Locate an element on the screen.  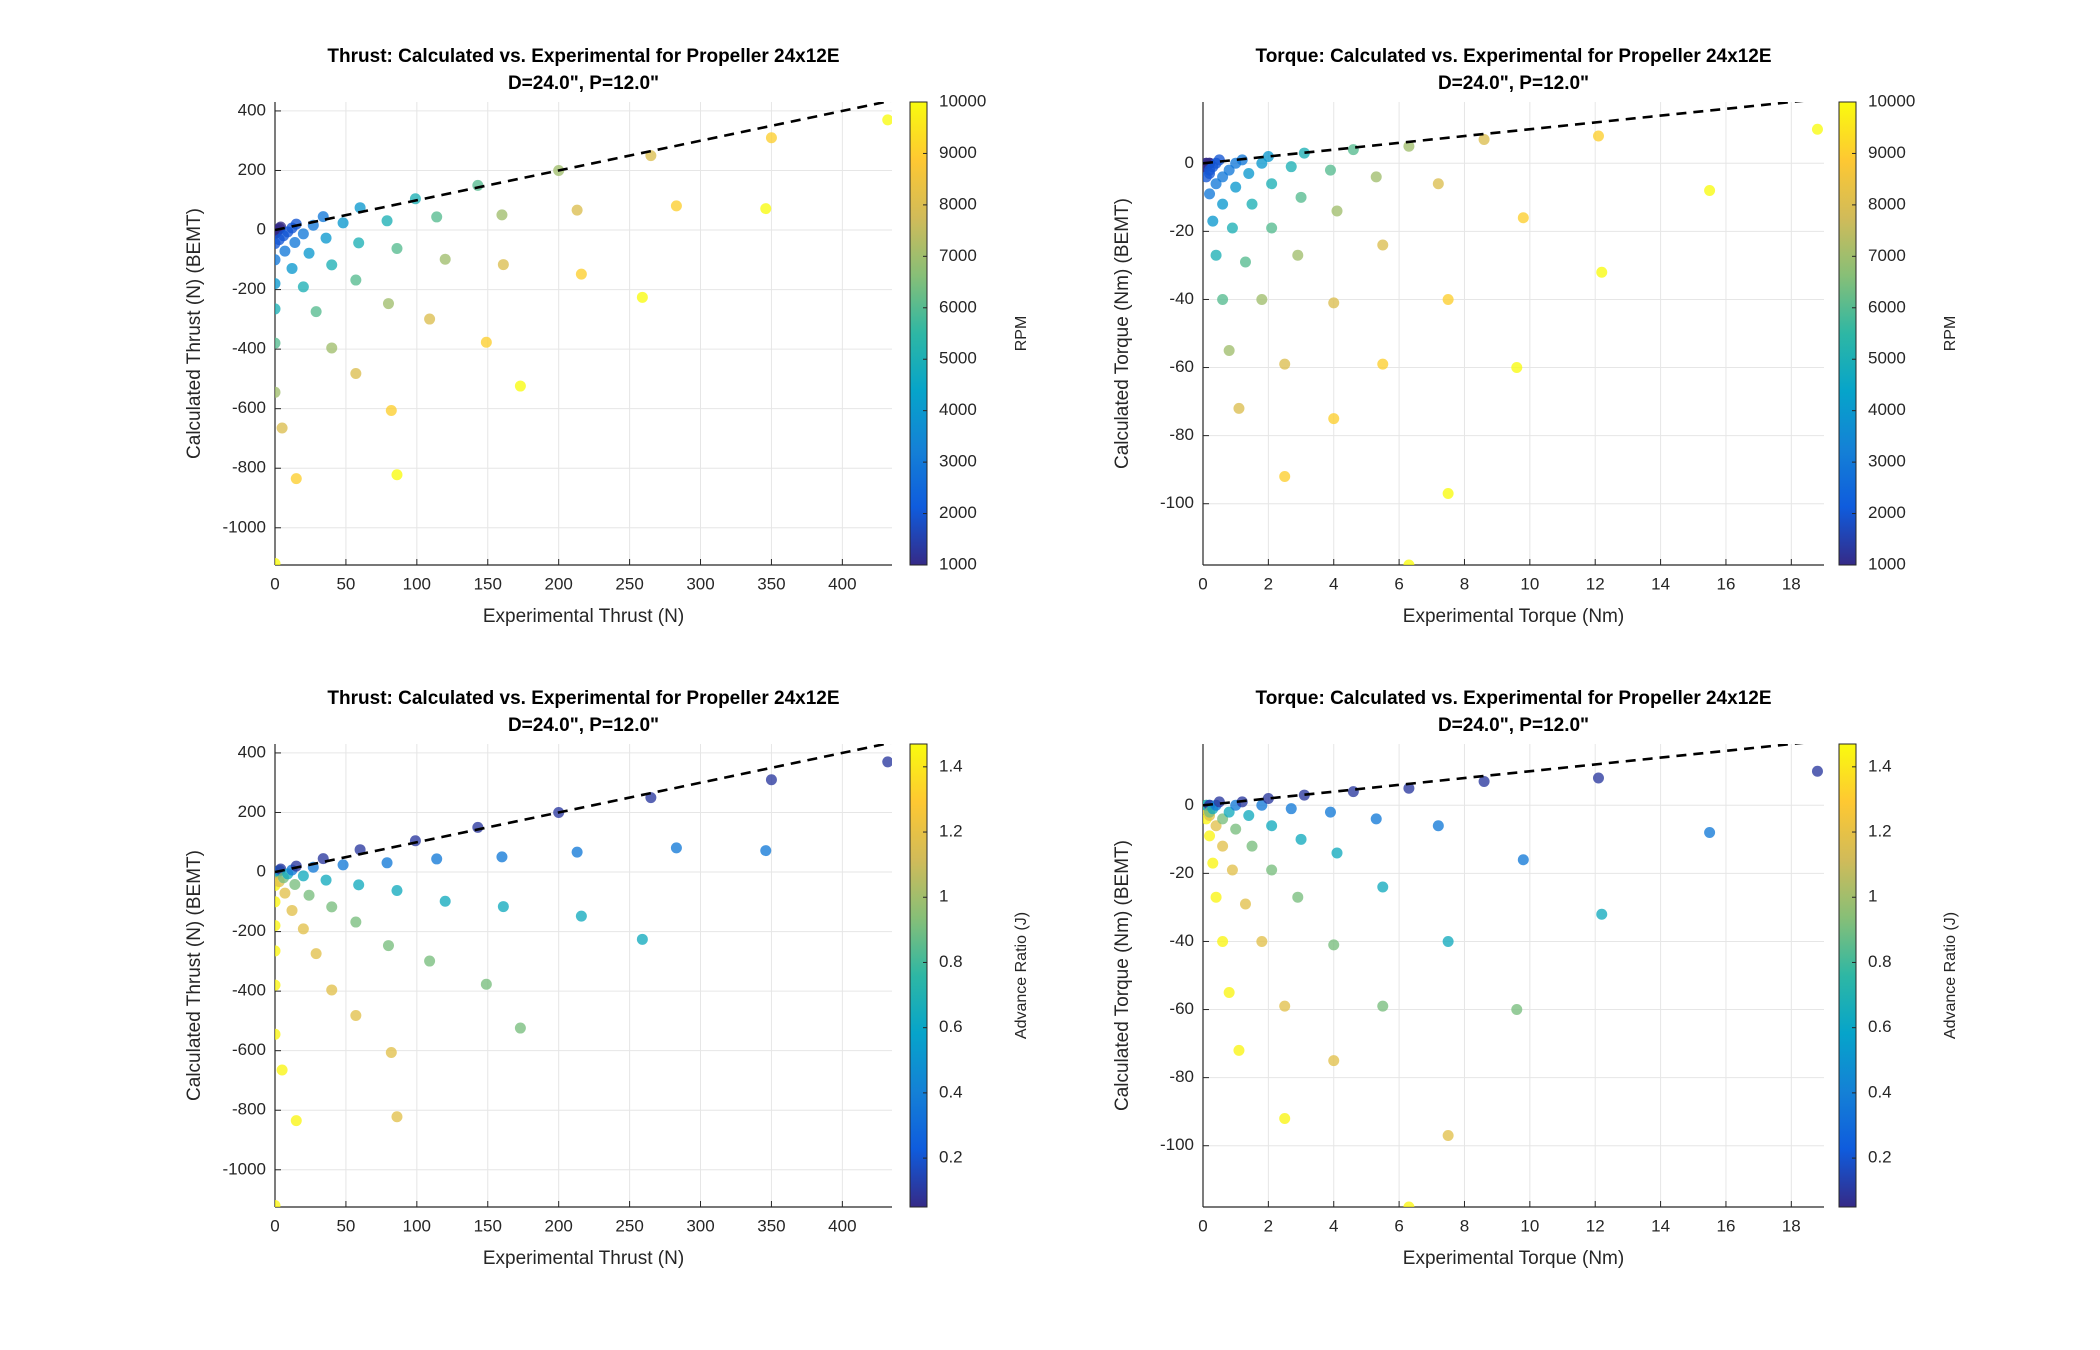
reference-line is located at coordinates (583, 809).